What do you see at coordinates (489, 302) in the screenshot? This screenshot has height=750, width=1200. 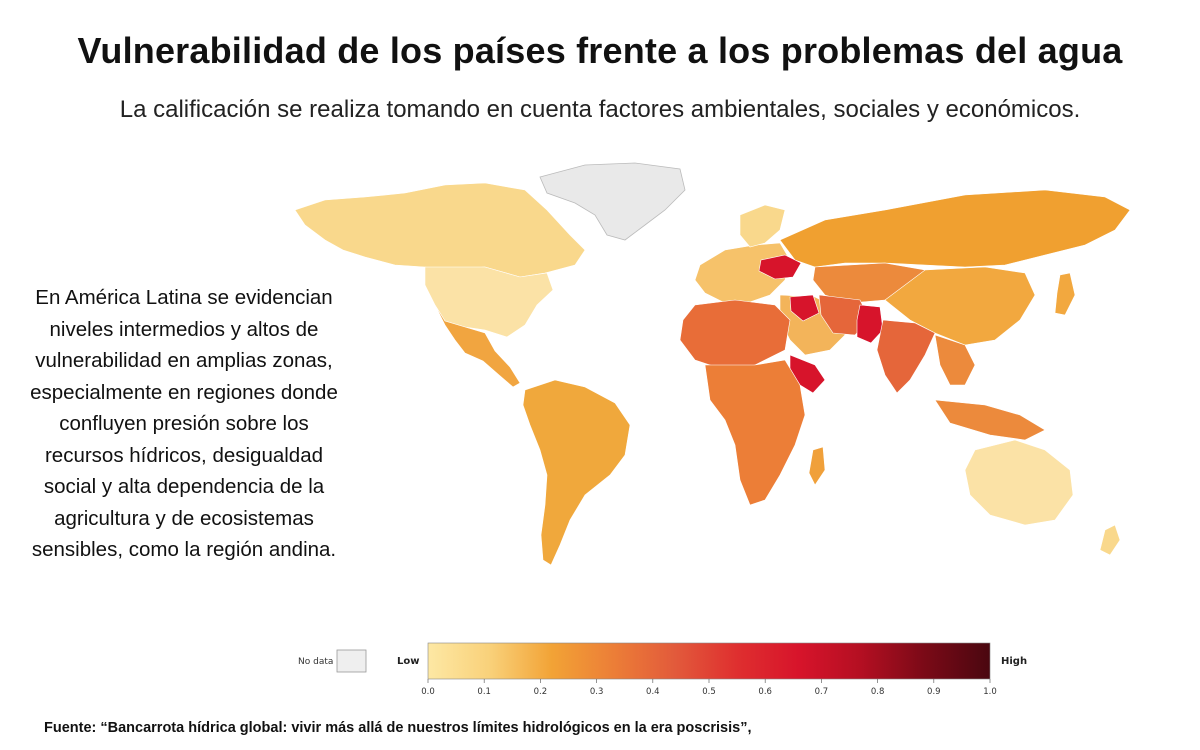 I see `region-usa` at bounding box center [489, 302].